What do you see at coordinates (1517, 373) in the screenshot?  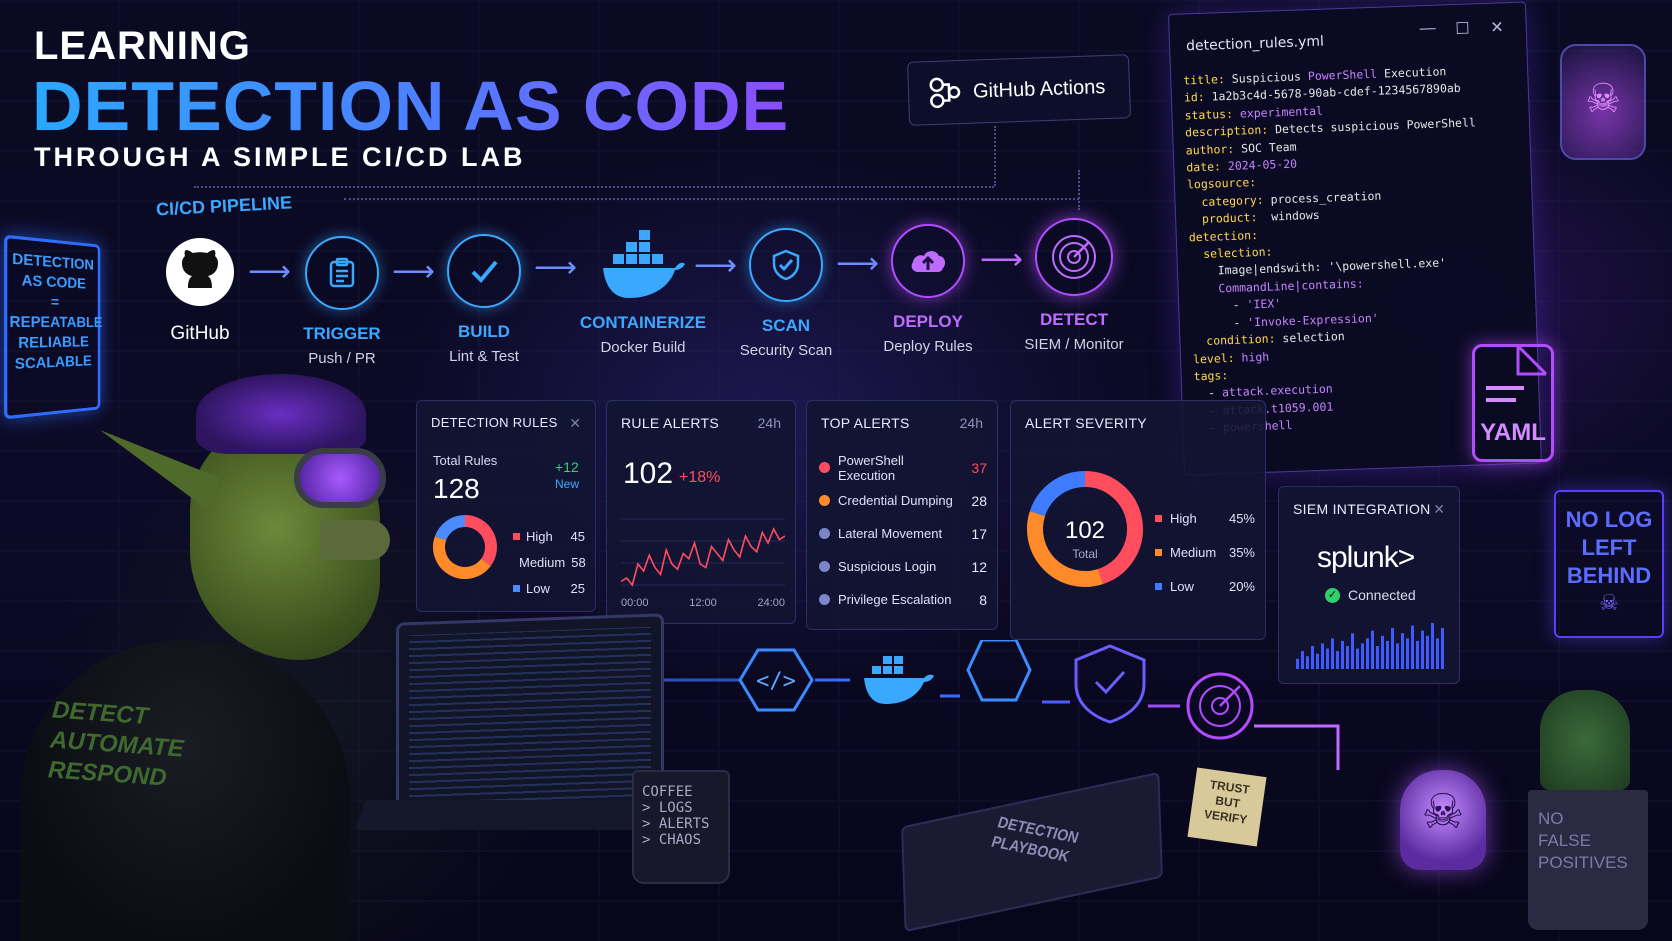 I see `file-icon` at bounding box center [1517, 373].